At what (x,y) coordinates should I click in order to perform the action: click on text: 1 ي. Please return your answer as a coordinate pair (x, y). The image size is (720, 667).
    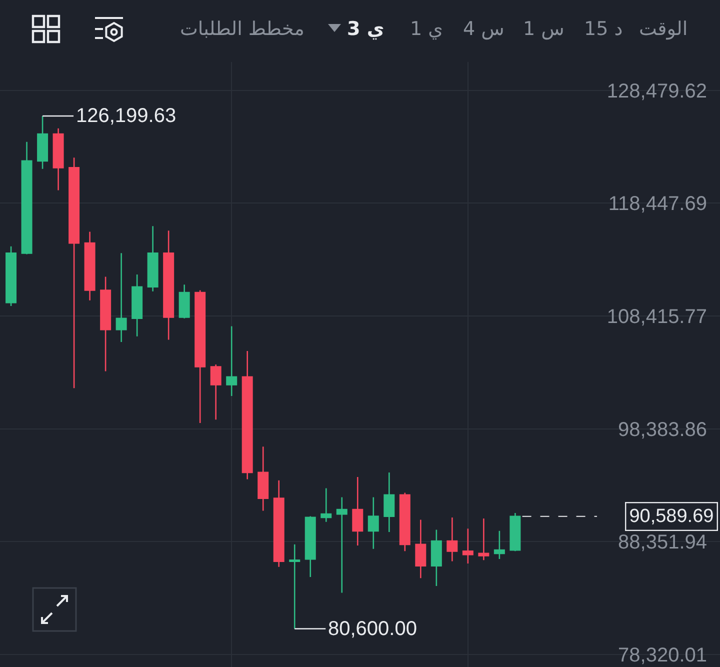
    Looking at the image, I should click on (427, 29).